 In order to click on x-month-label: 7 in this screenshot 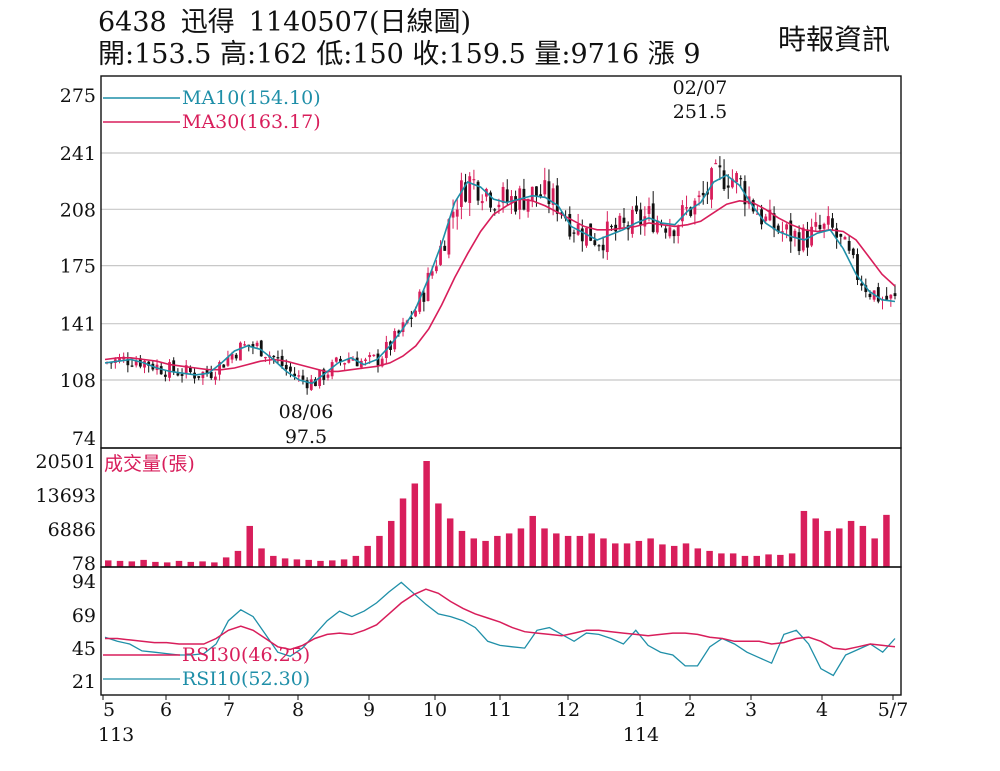, I will do `click(229, 710)`.